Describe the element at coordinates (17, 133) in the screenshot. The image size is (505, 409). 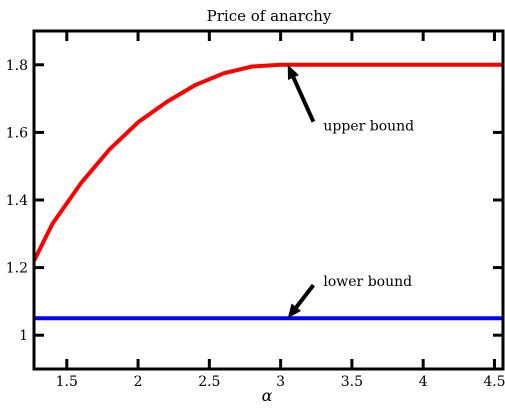
I see `y-tick-label: 1.6` at that location.